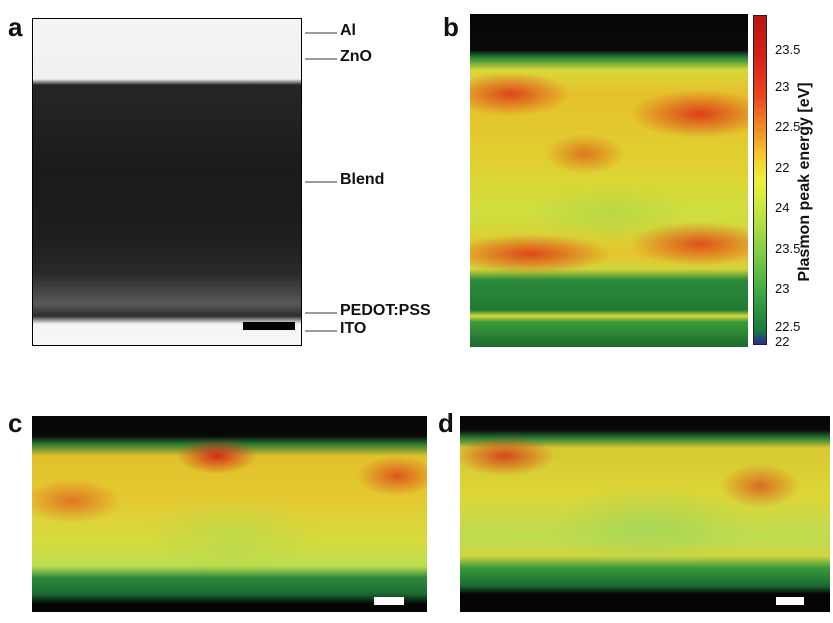 This screenshot has height=623, width=833. Describe the element at coordinates (269, 326) in the screenshot. I see `scale-bar-a` at that location.